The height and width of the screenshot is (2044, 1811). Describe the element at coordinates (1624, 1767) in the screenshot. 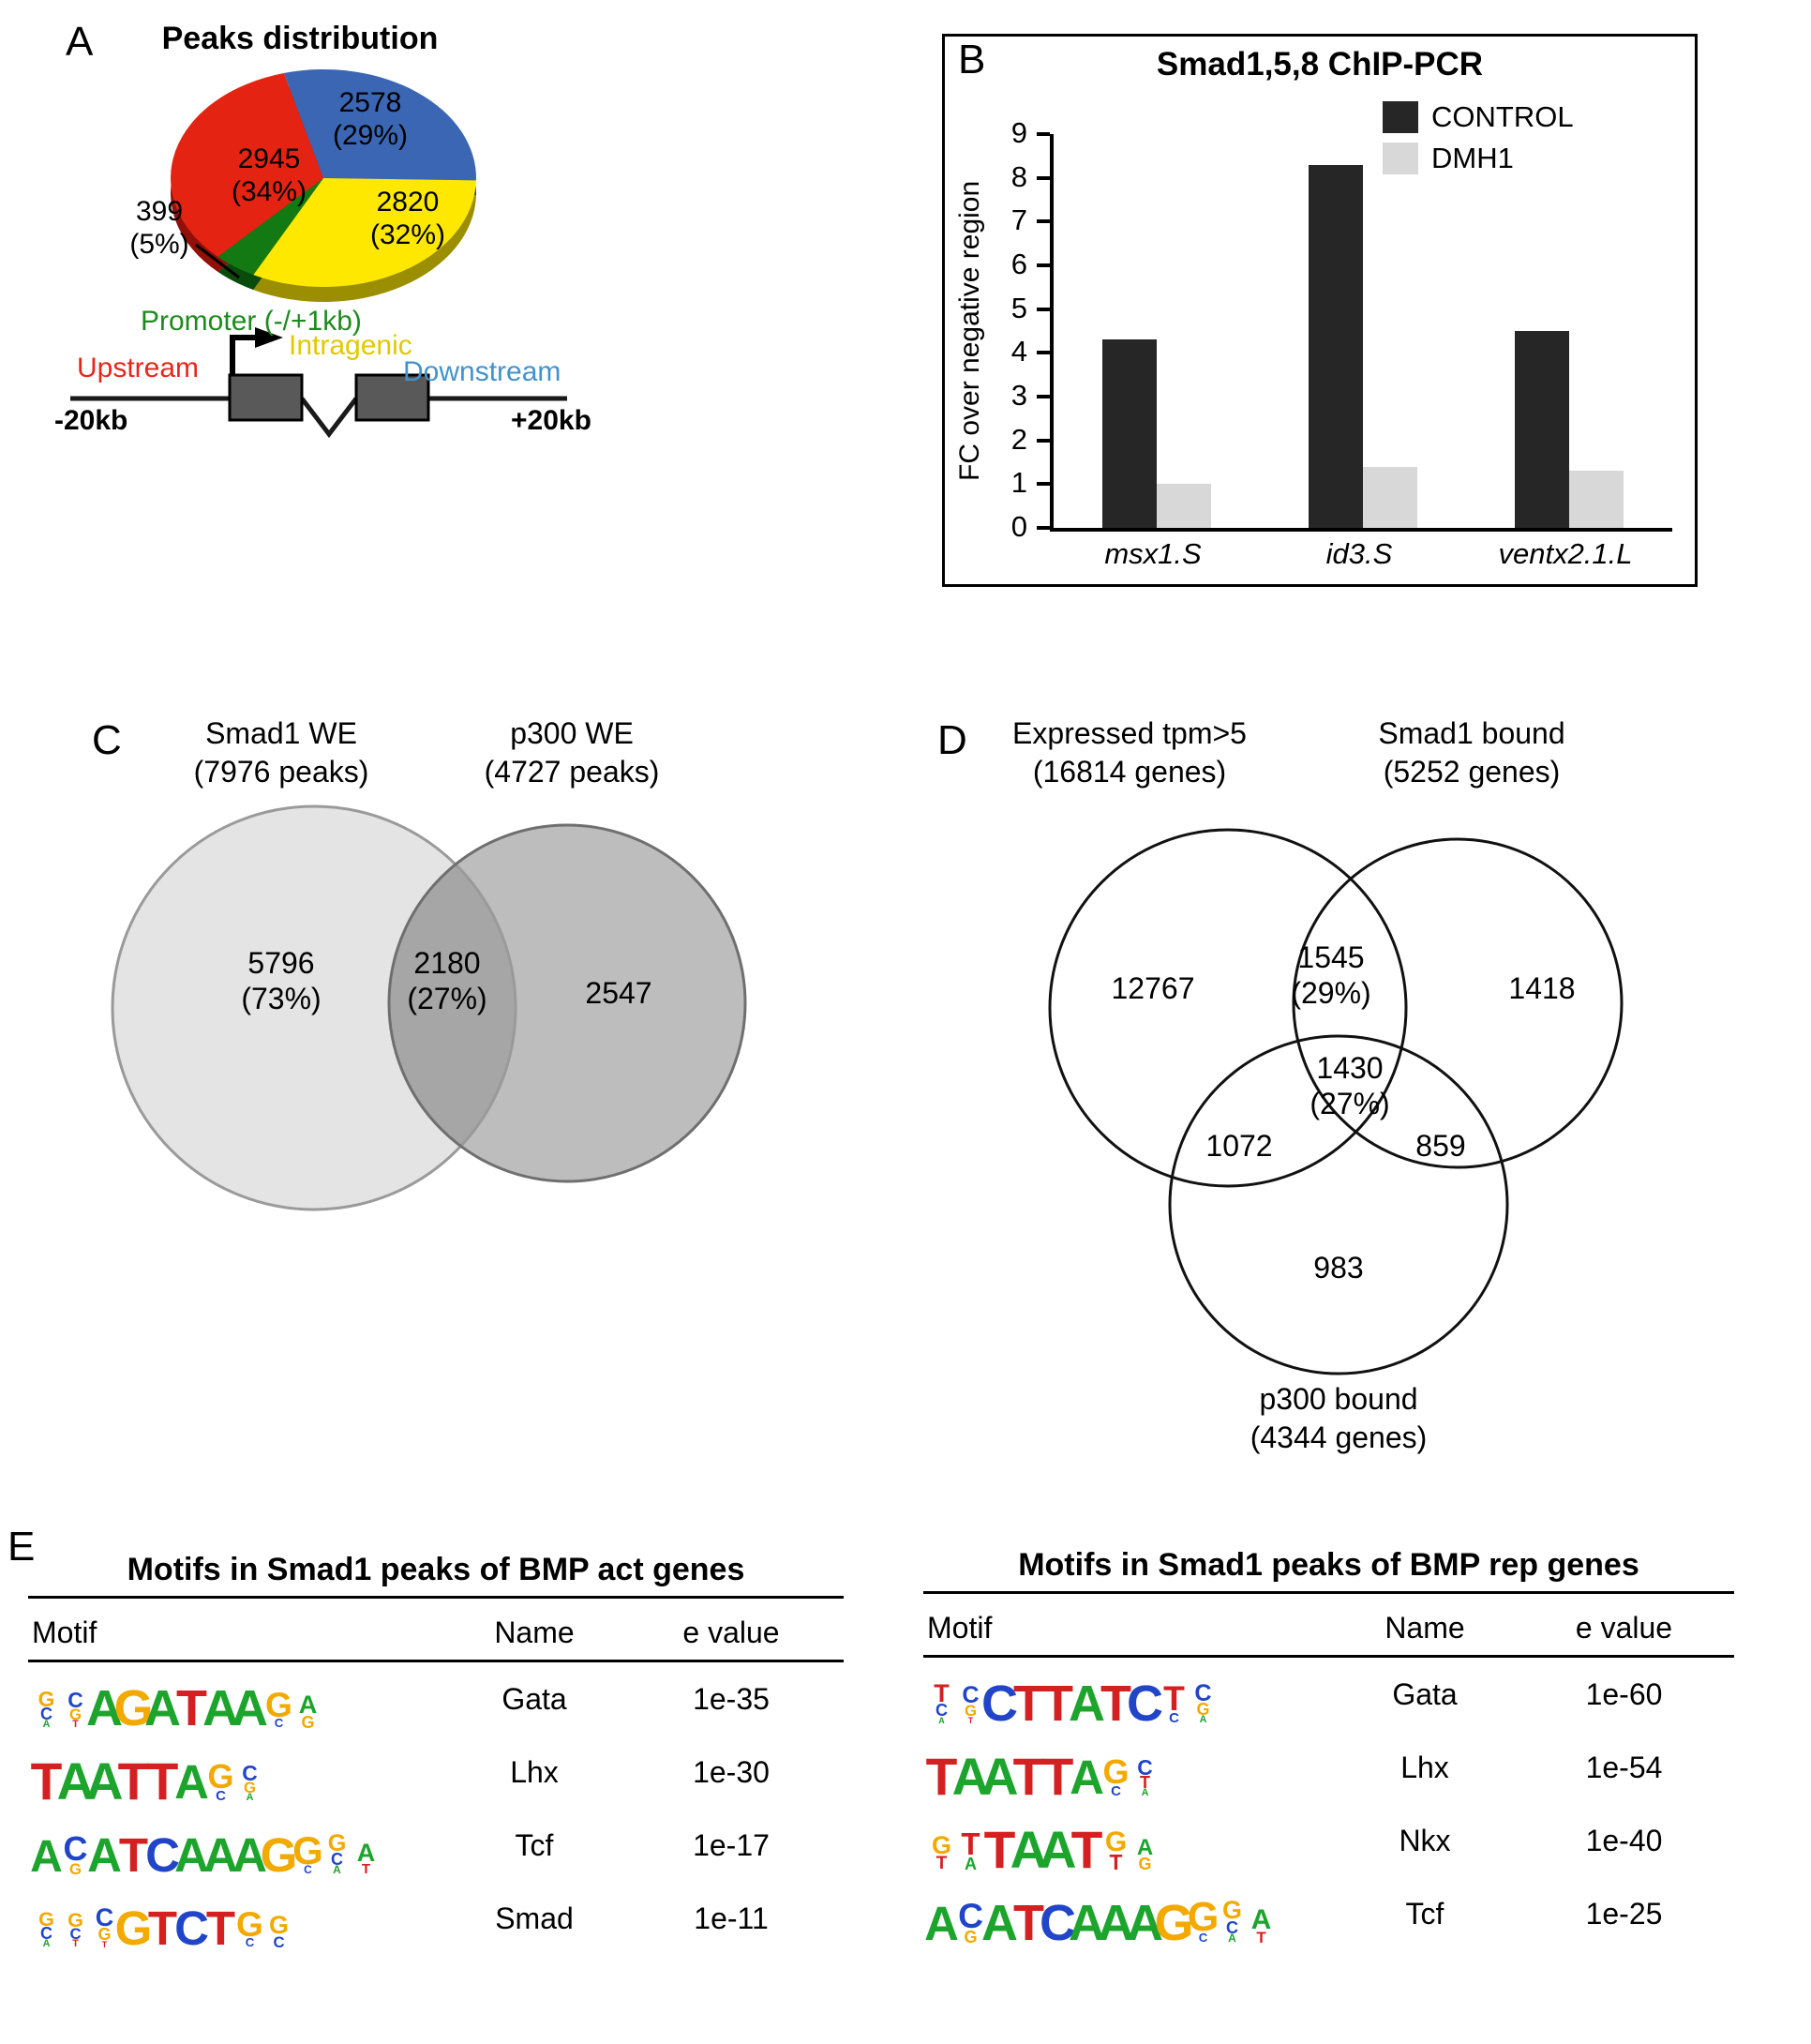

I see `motif-evalue: 1e-54` at that location.